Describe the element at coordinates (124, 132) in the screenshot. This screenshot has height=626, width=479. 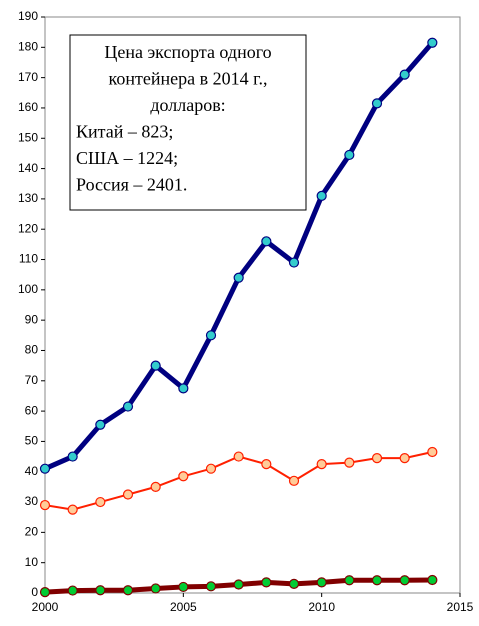
I see `annotation-line: Китай – 823;` at that location.